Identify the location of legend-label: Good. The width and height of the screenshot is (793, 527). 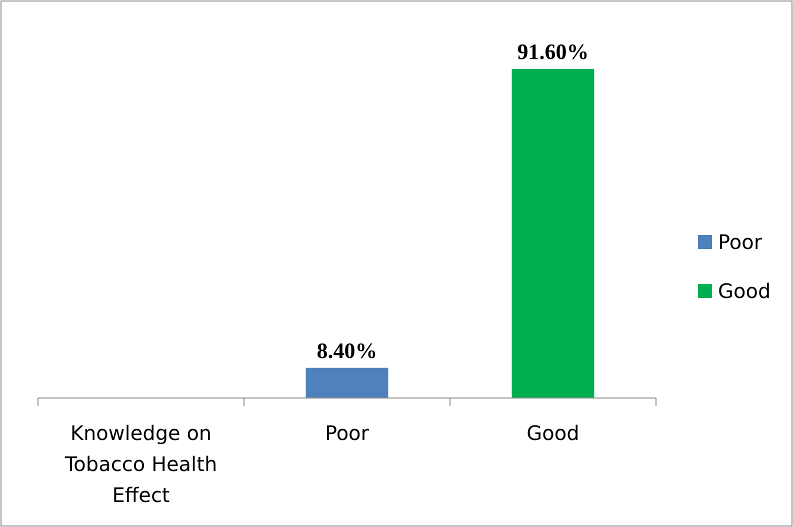
(744, 291).